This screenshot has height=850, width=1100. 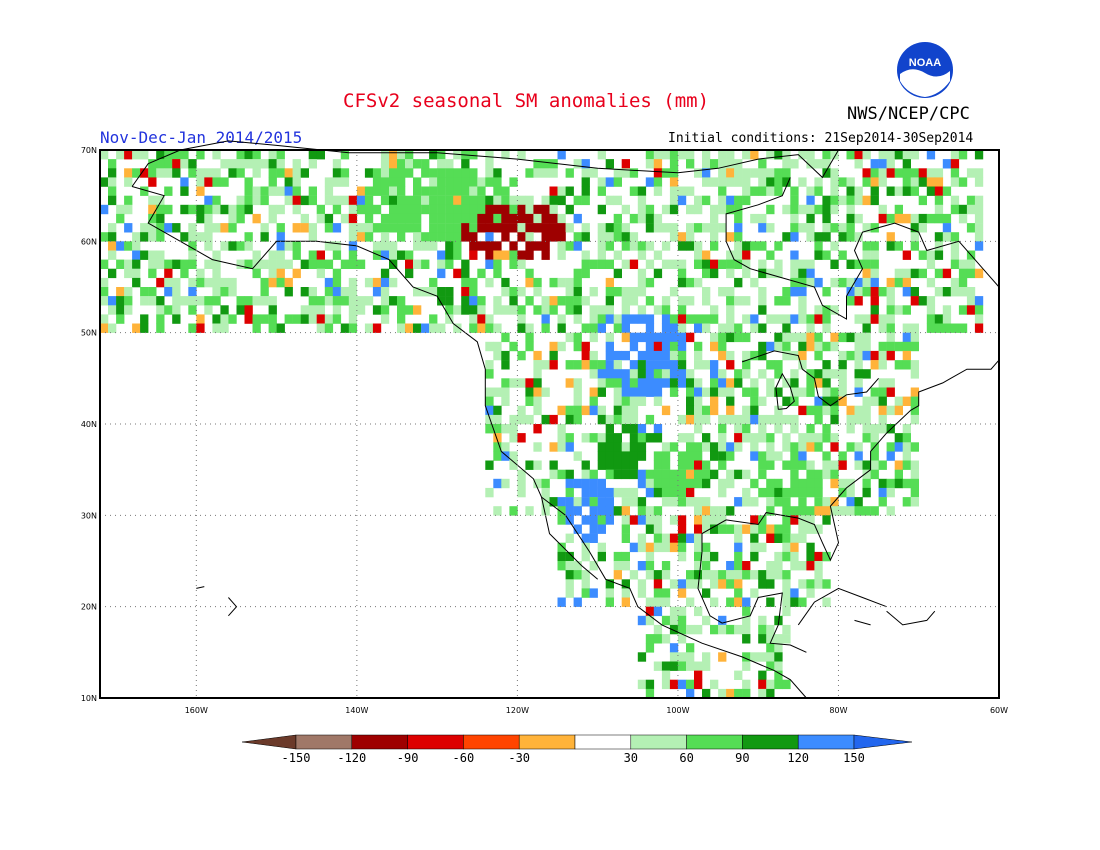 I want to click on agency-label: NWS/NCEP/CPC, so click(x=908, y=114).